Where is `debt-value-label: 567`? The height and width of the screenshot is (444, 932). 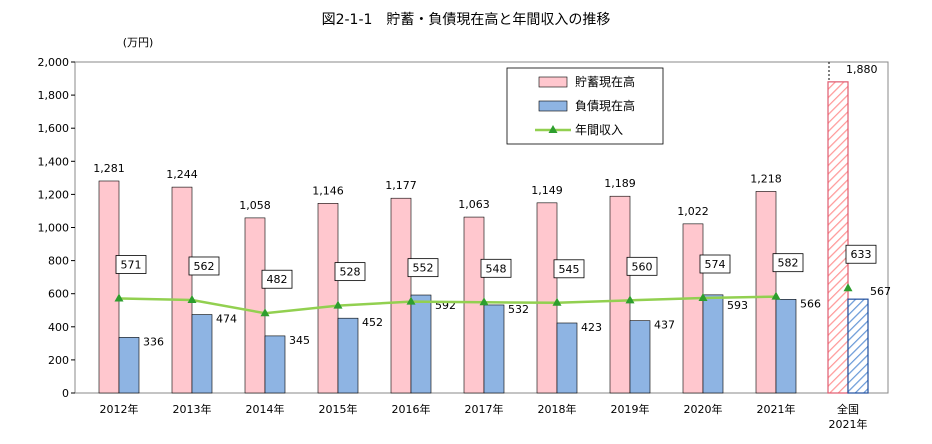
debt-value-label: 567 is located at coordinates (880, 291).